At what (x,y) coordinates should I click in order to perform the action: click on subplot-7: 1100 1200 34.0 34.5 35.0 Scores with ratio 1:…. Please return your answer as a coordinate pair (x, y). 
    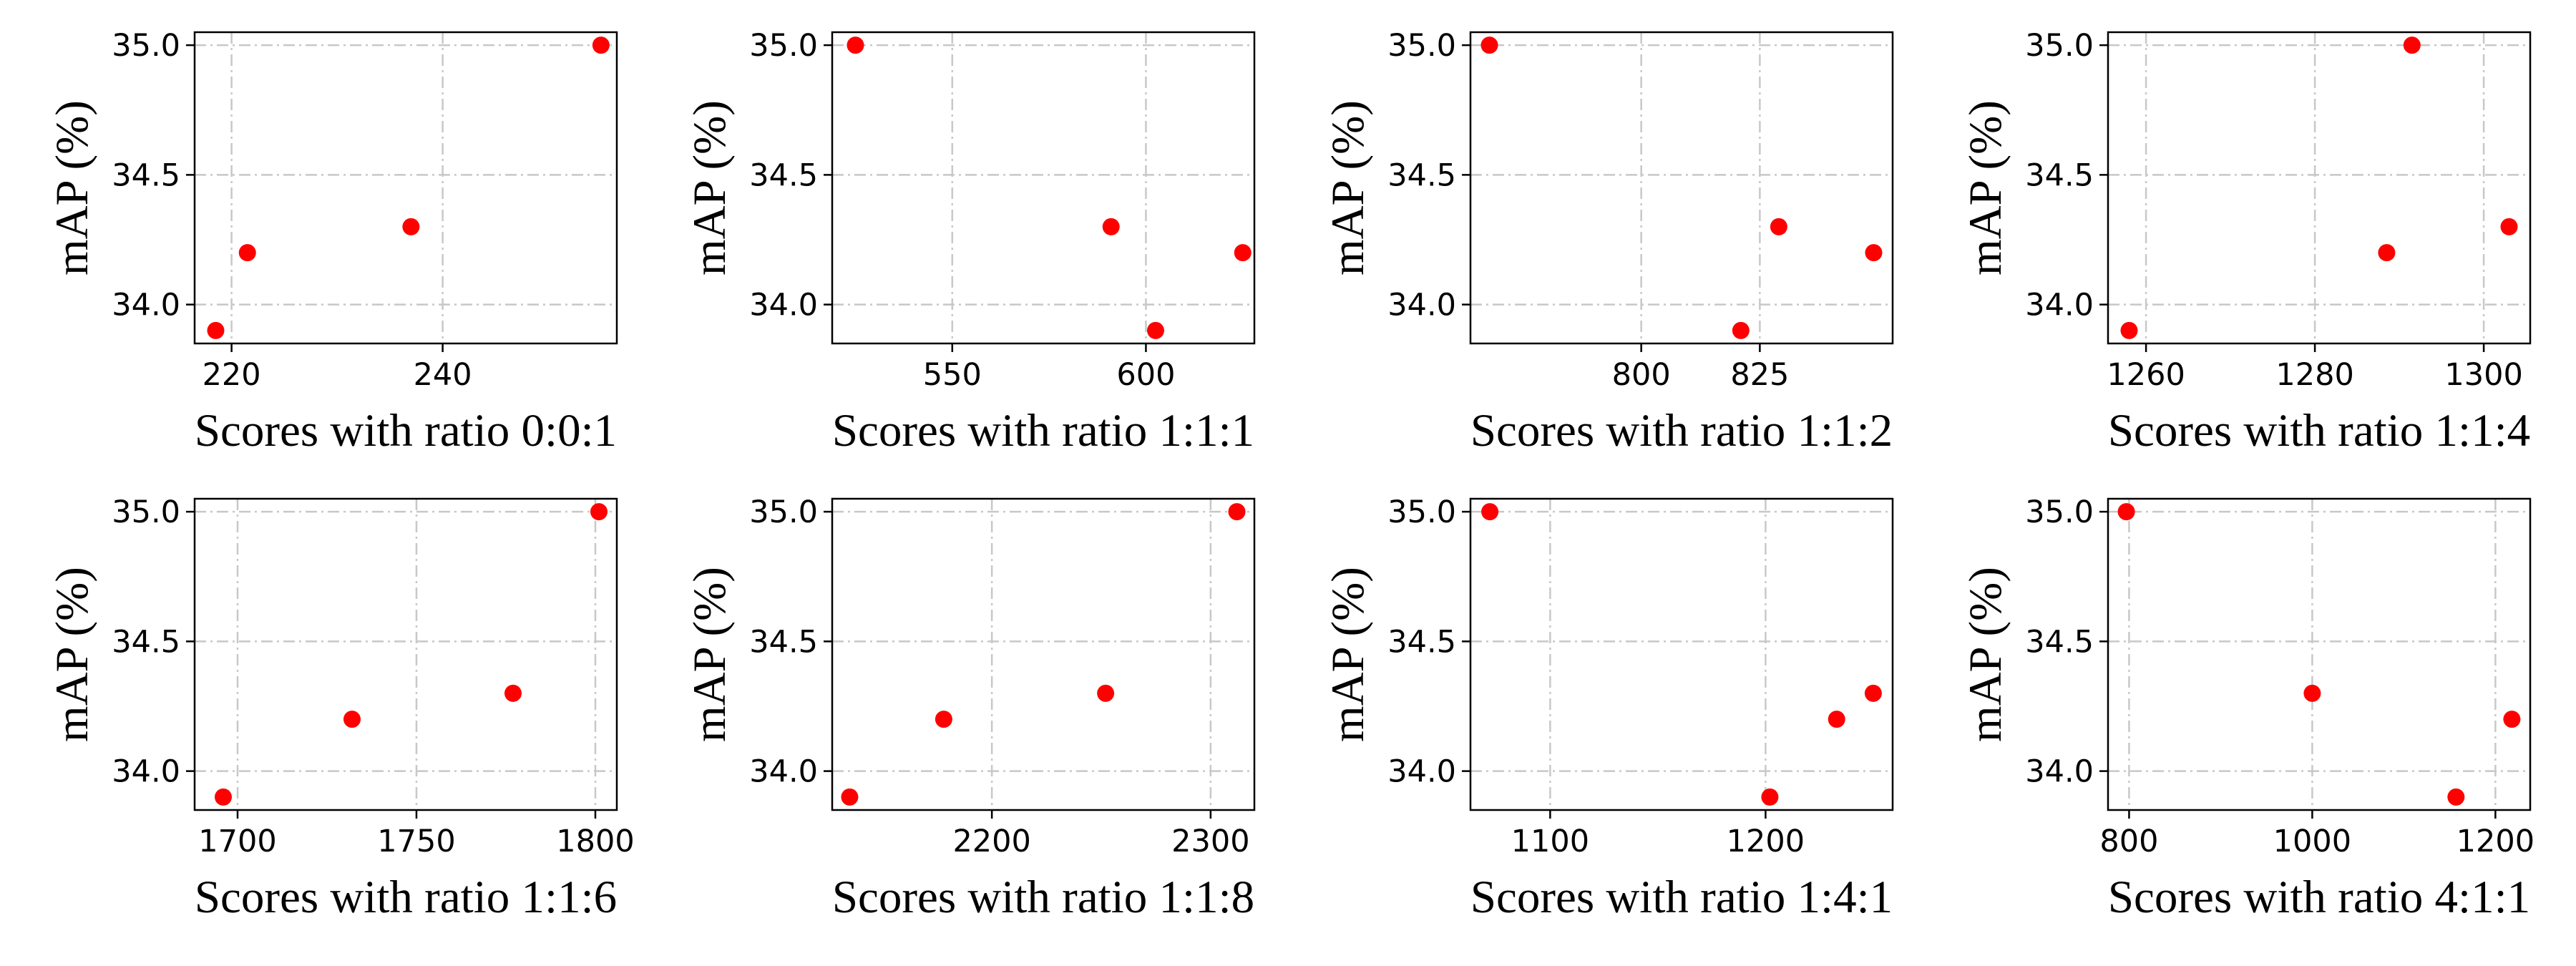
    Looking at the image, I should click on (1608, 708).